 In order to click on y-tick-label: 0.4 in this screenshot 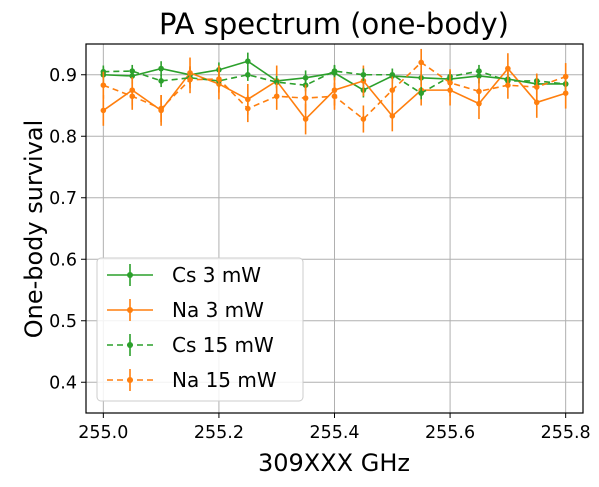, I will do `click(63, 383)`.